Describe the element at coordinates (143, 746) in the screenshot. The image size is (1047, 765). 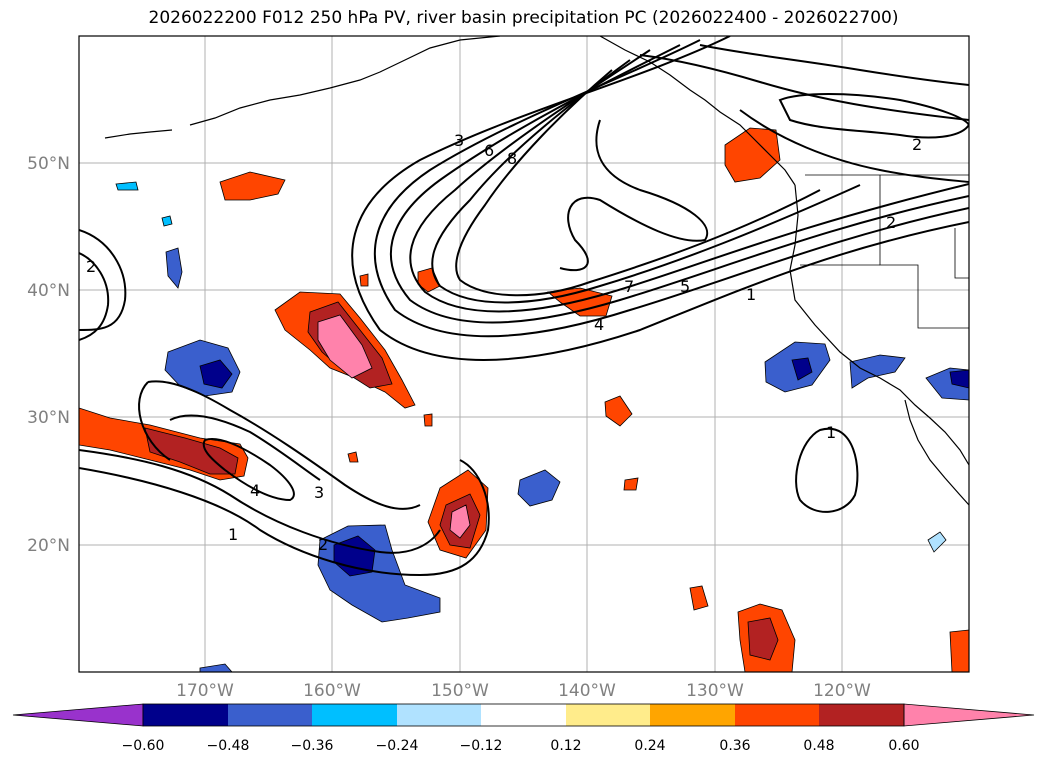
I see `colorbar-tick-label: −0.60` at that location.